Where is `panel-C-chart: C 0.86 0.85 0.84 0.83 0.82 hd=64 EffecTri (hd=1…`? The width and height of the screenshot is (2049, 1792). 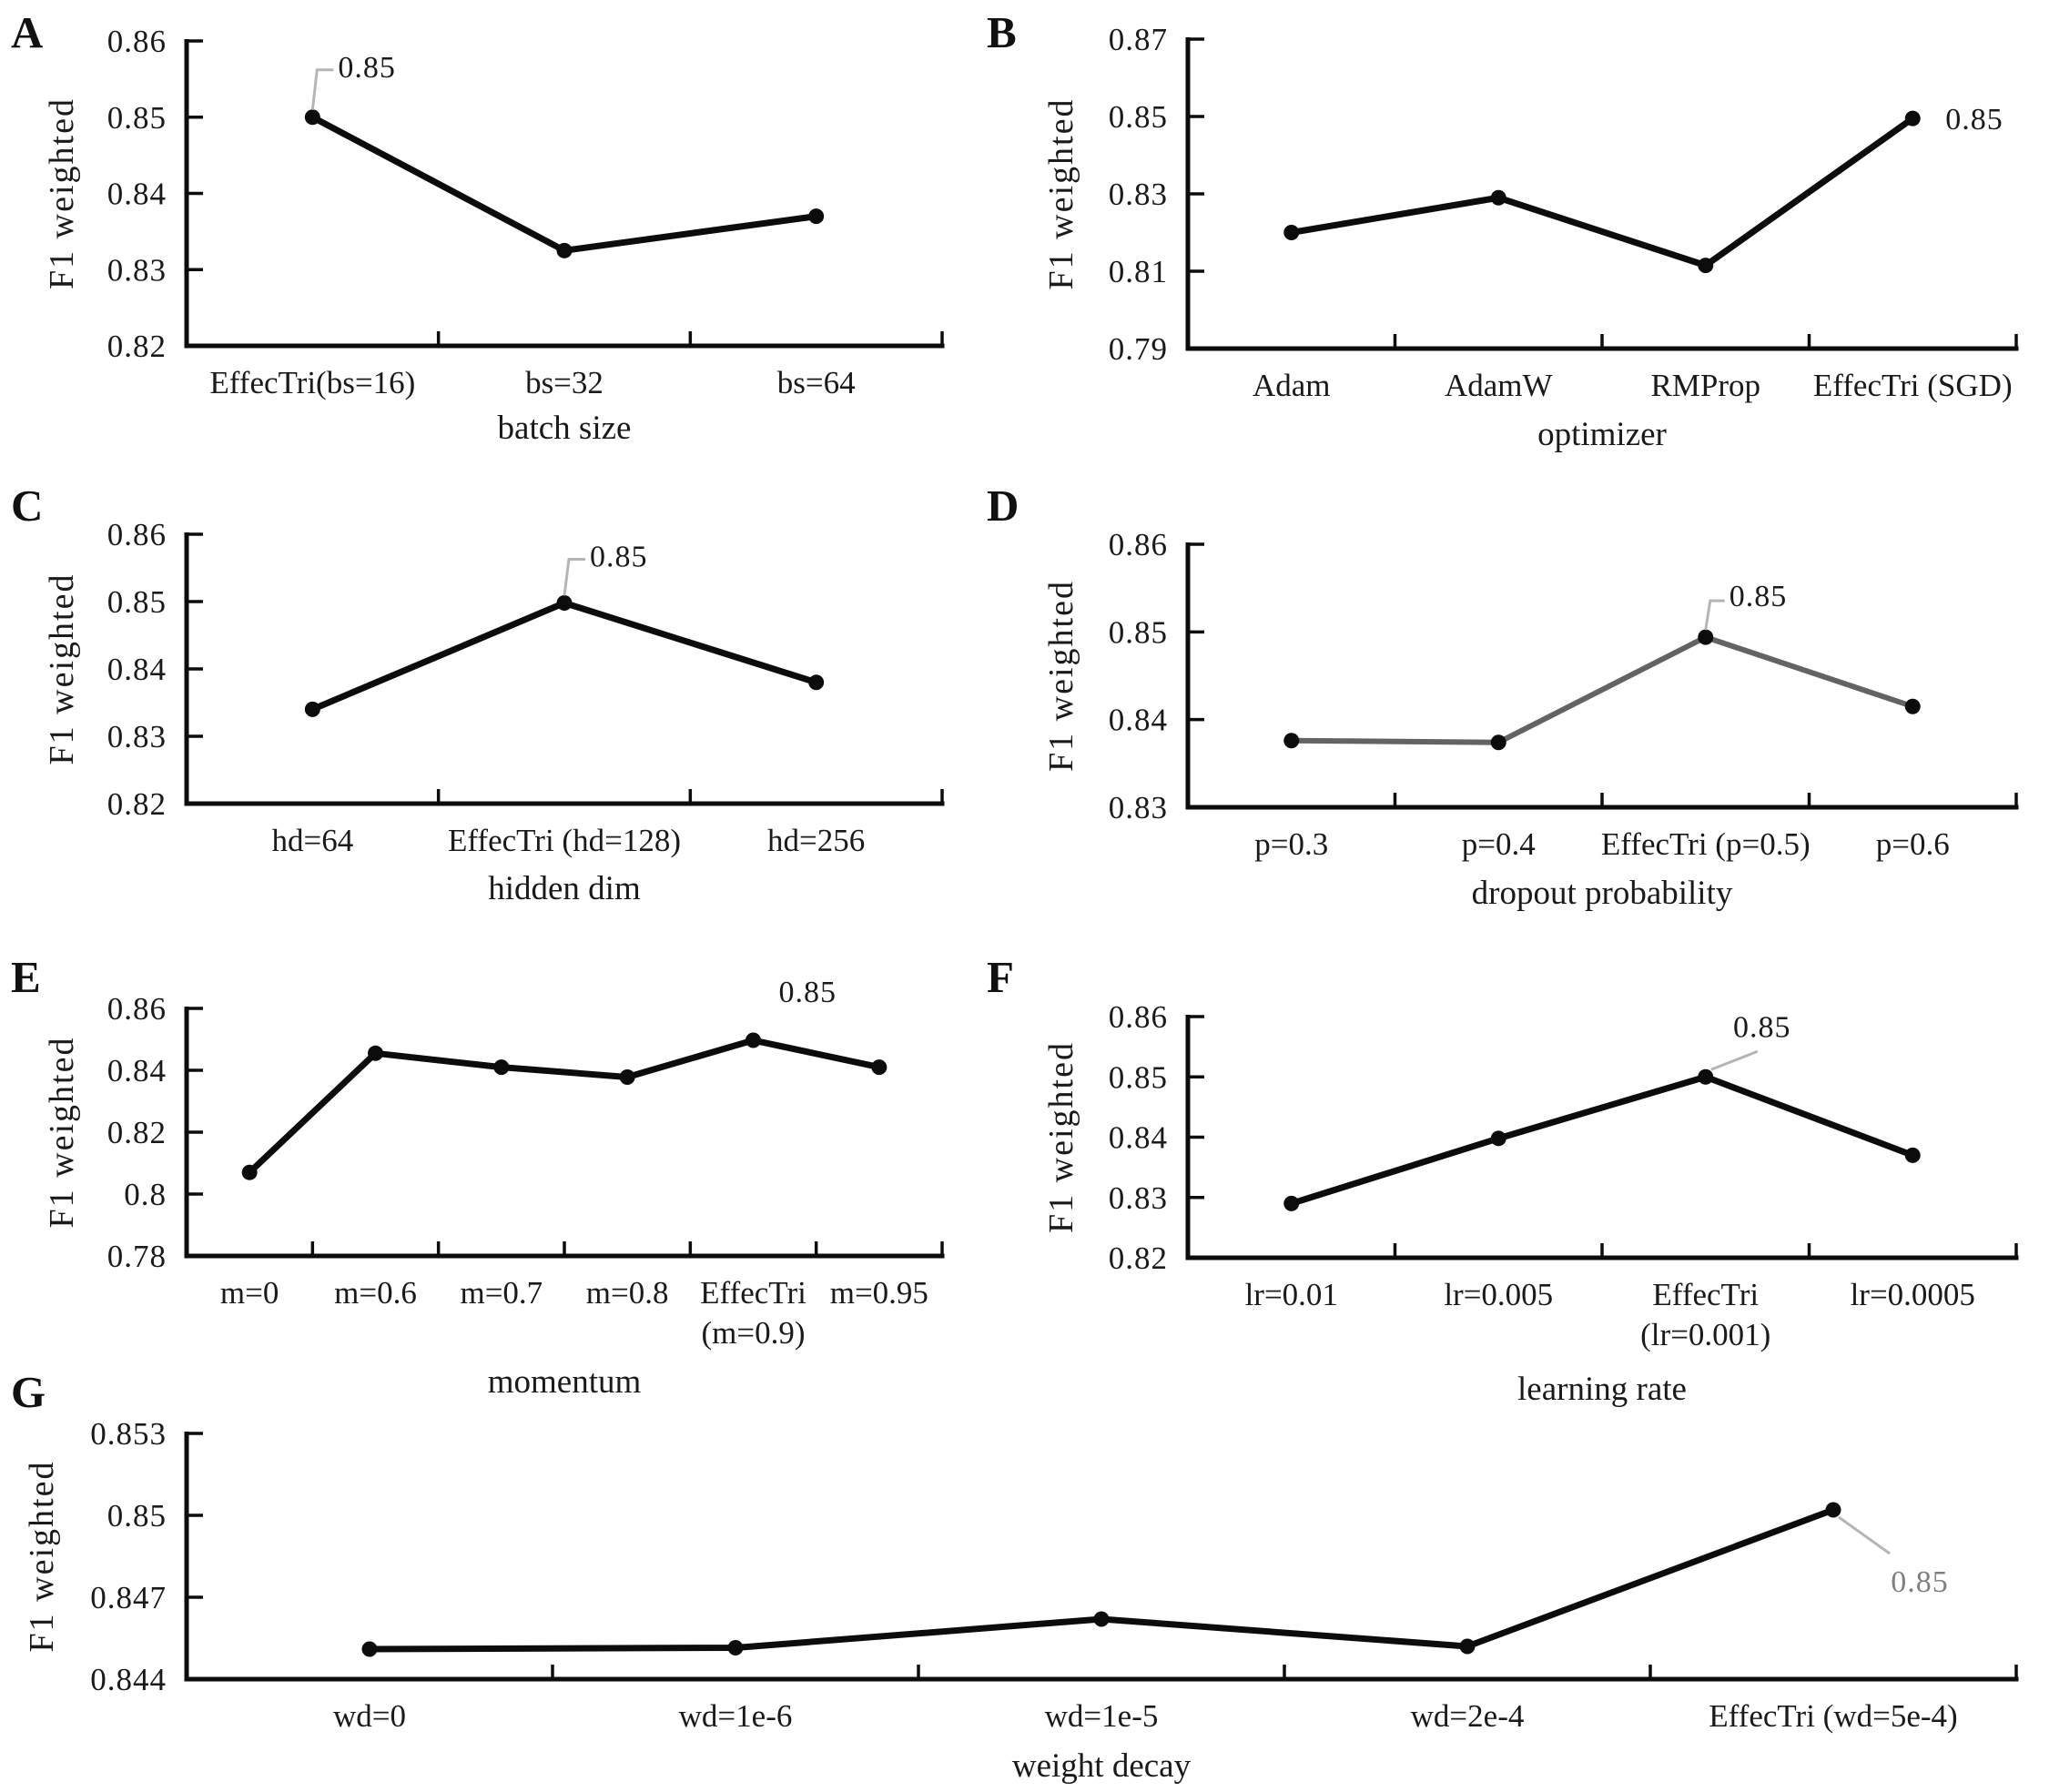
panel-C-chart: C 0.86 0.85 0.84 0.83 0.82 hd=64 EffecTri (hd=1… is located at coordinates (478, 694).